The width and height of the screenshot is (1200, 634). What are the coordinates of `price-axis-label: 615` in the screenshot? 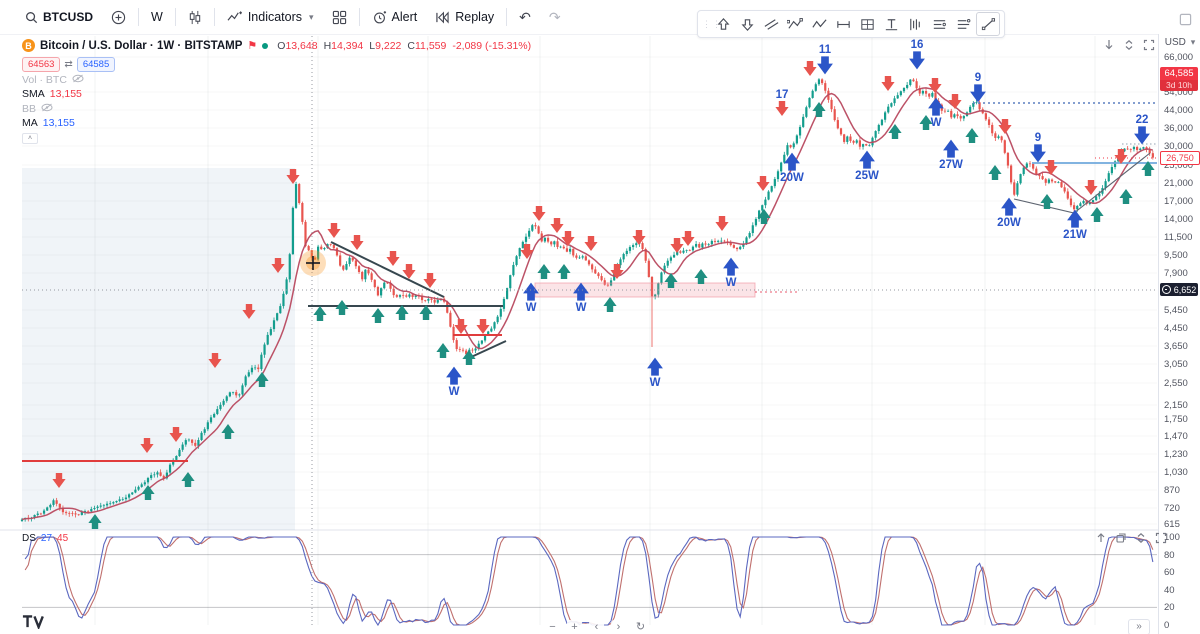 It's located at (1172, 524).